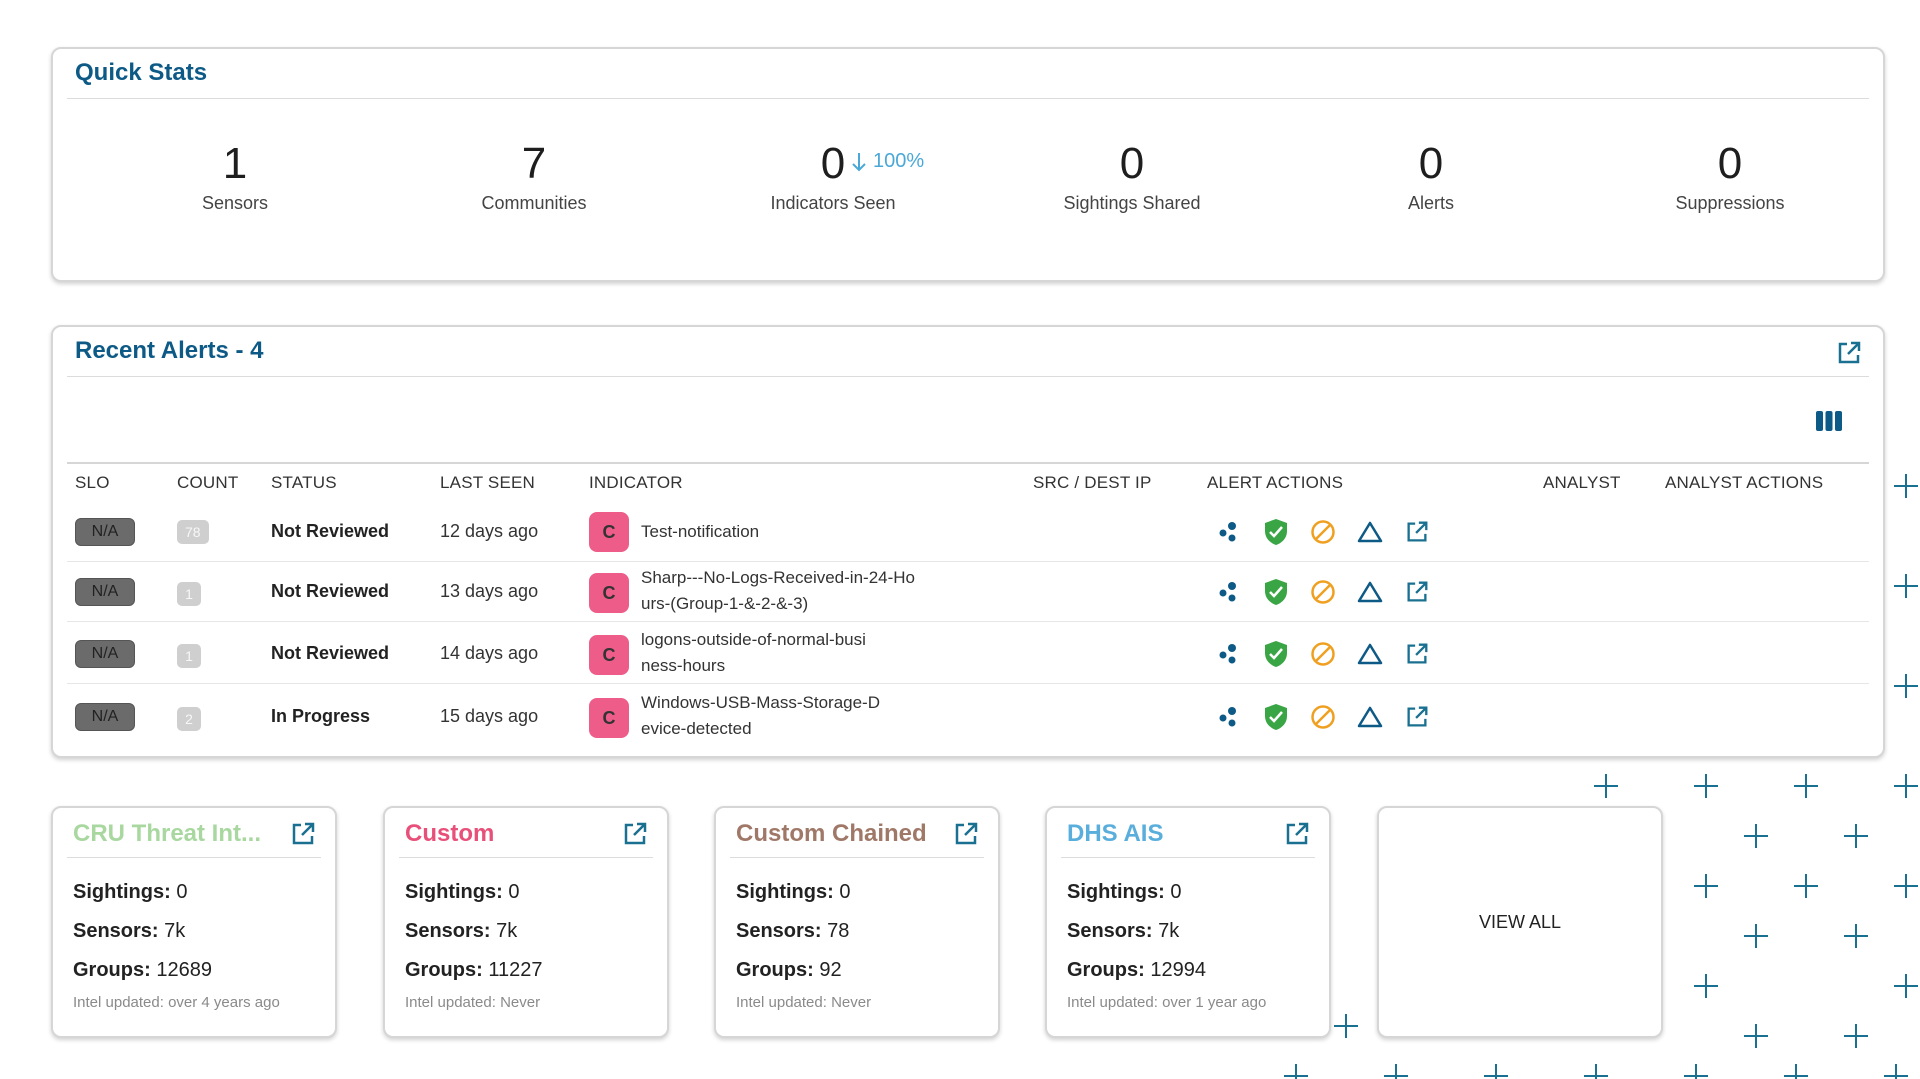  What do you see at coordinates (1730, 176) in the screenshot?
I see `stat-suppressions: 0 Suppressions` at bounding box center [1730, 176].